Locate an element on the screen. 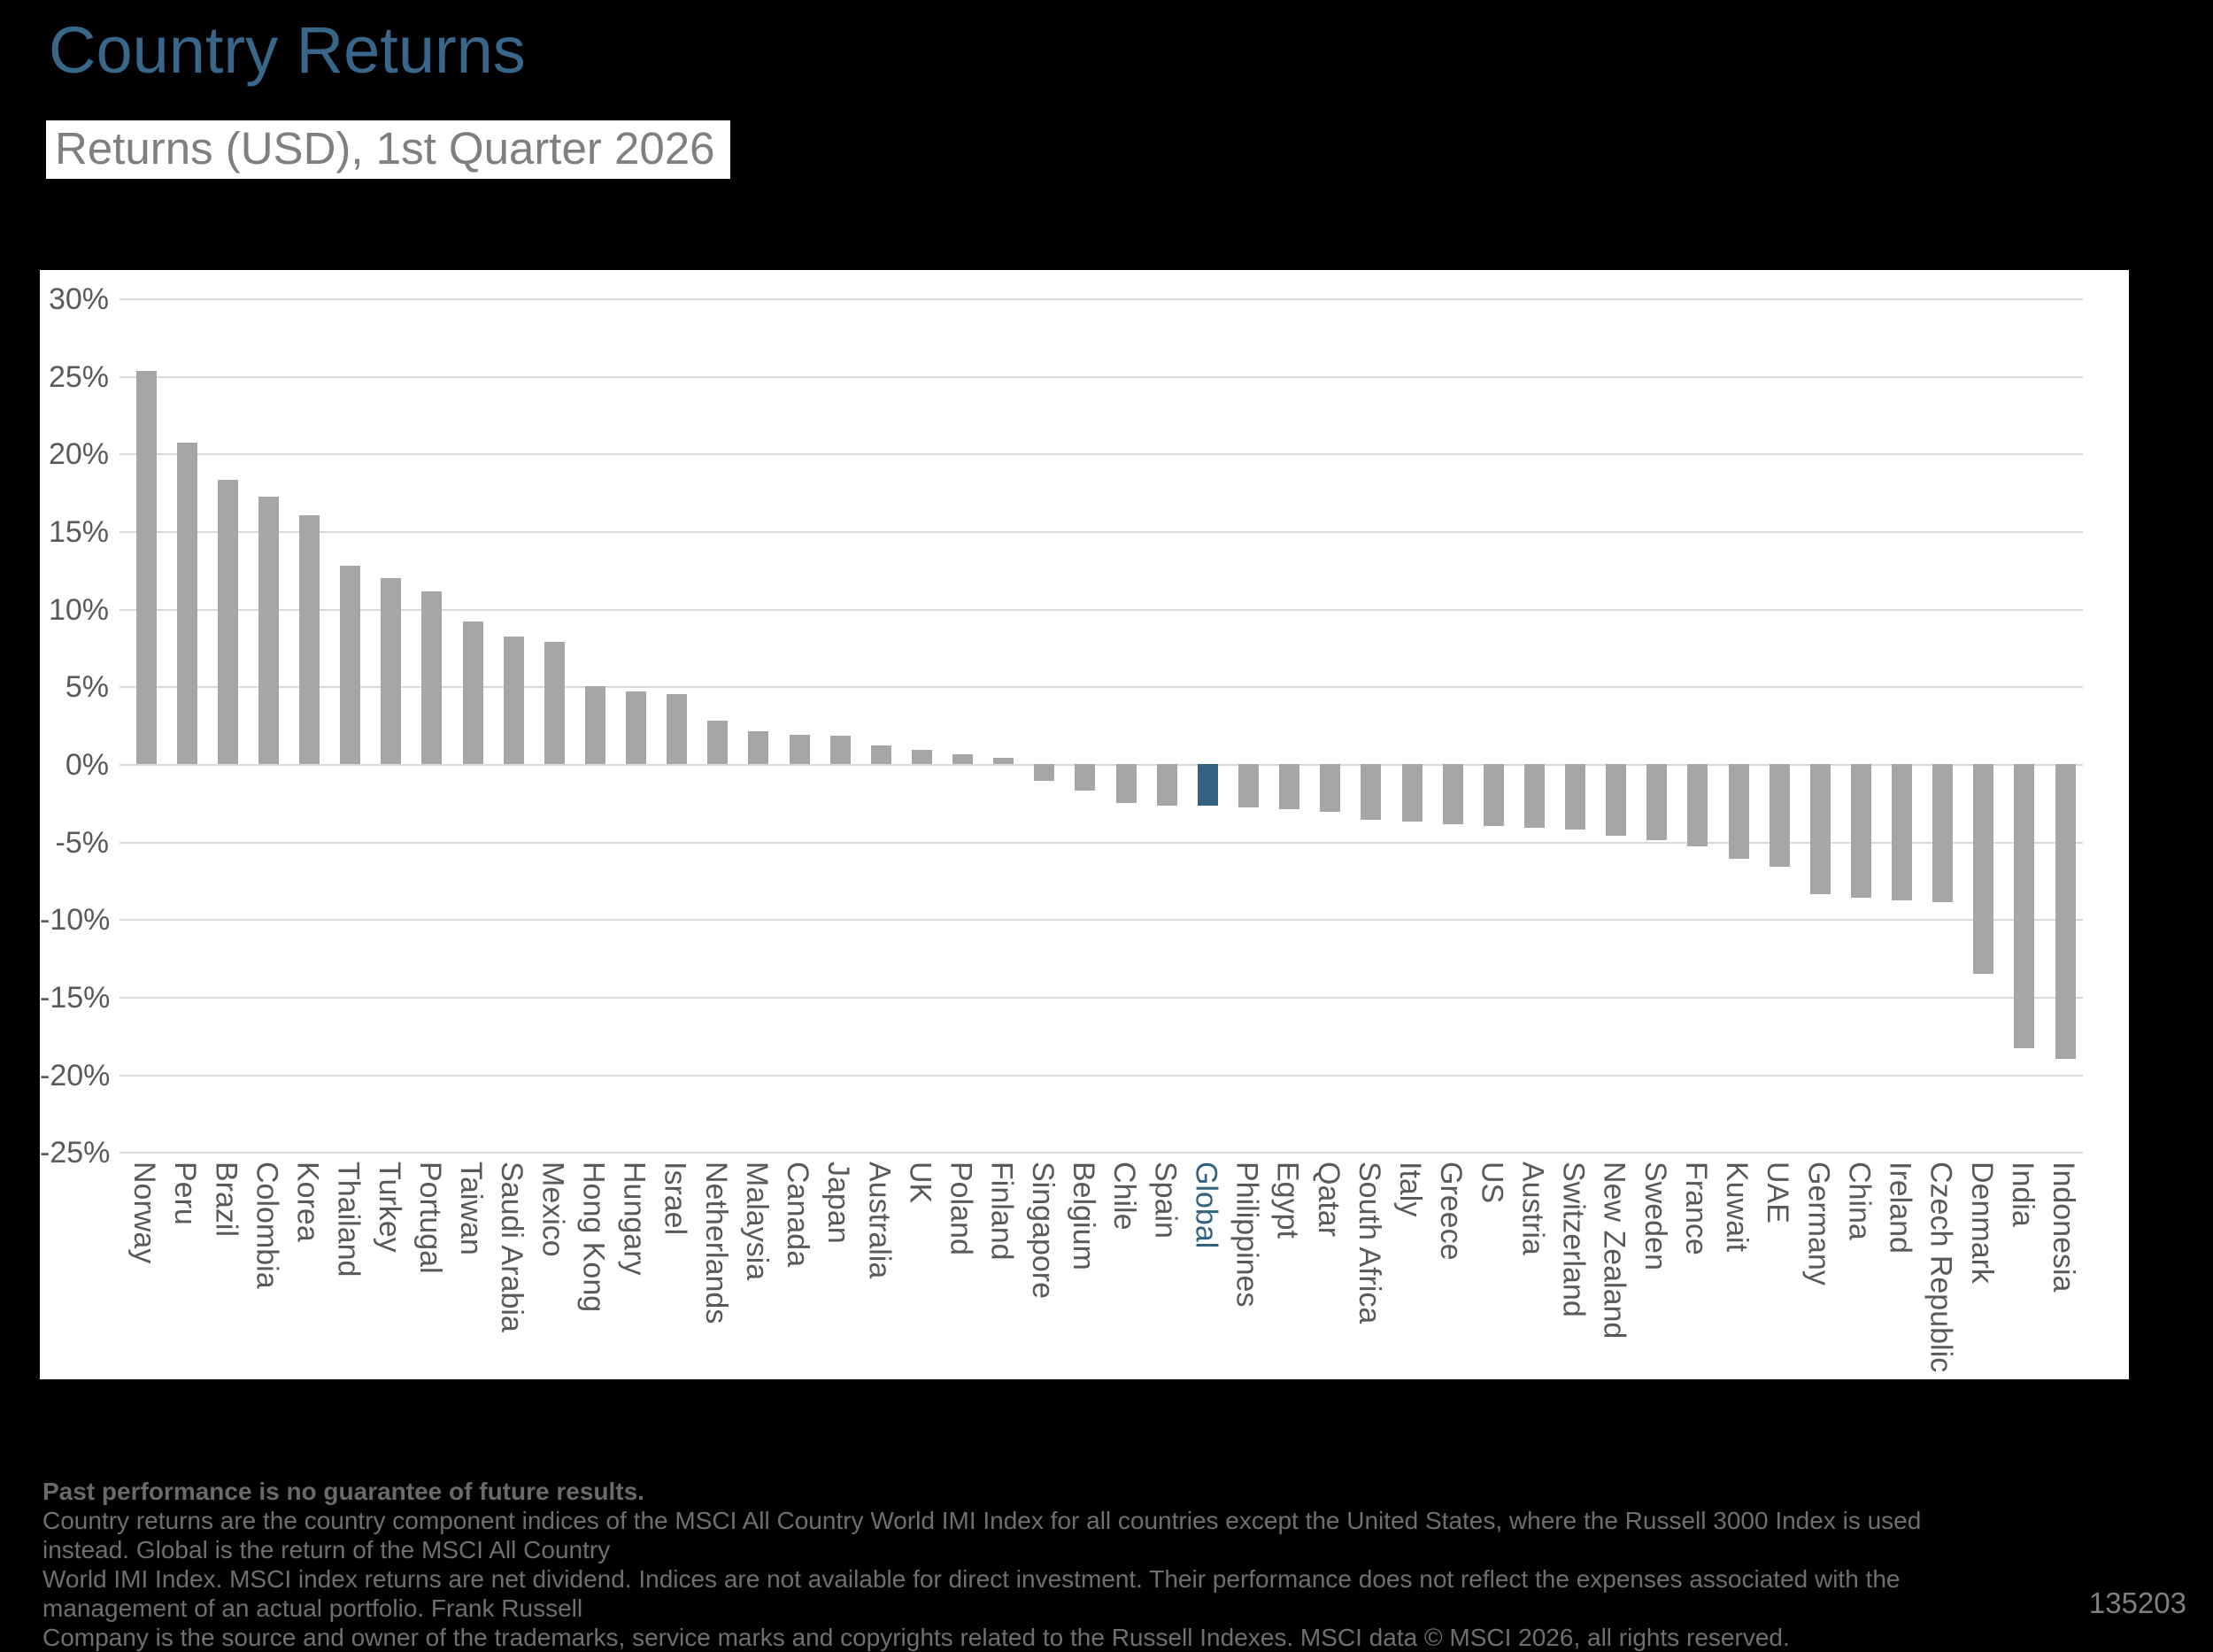 The image size is (2213, 1652). x-axis-label-indonesia: Indonesia is located at coordinates (2064, 1227).